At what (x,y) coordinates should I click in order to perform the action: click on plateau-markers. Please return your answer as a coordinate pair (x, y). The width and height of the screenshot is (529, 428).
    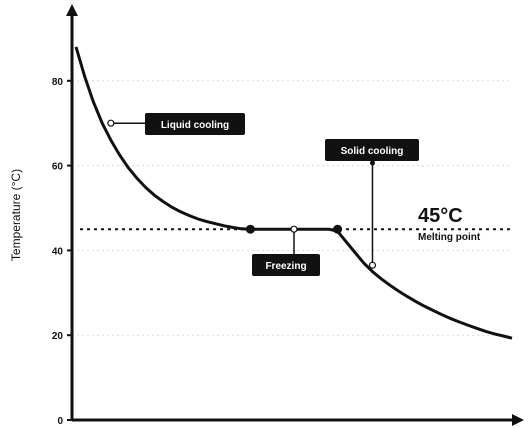
    Looking at the image, I should click on (294, 229).